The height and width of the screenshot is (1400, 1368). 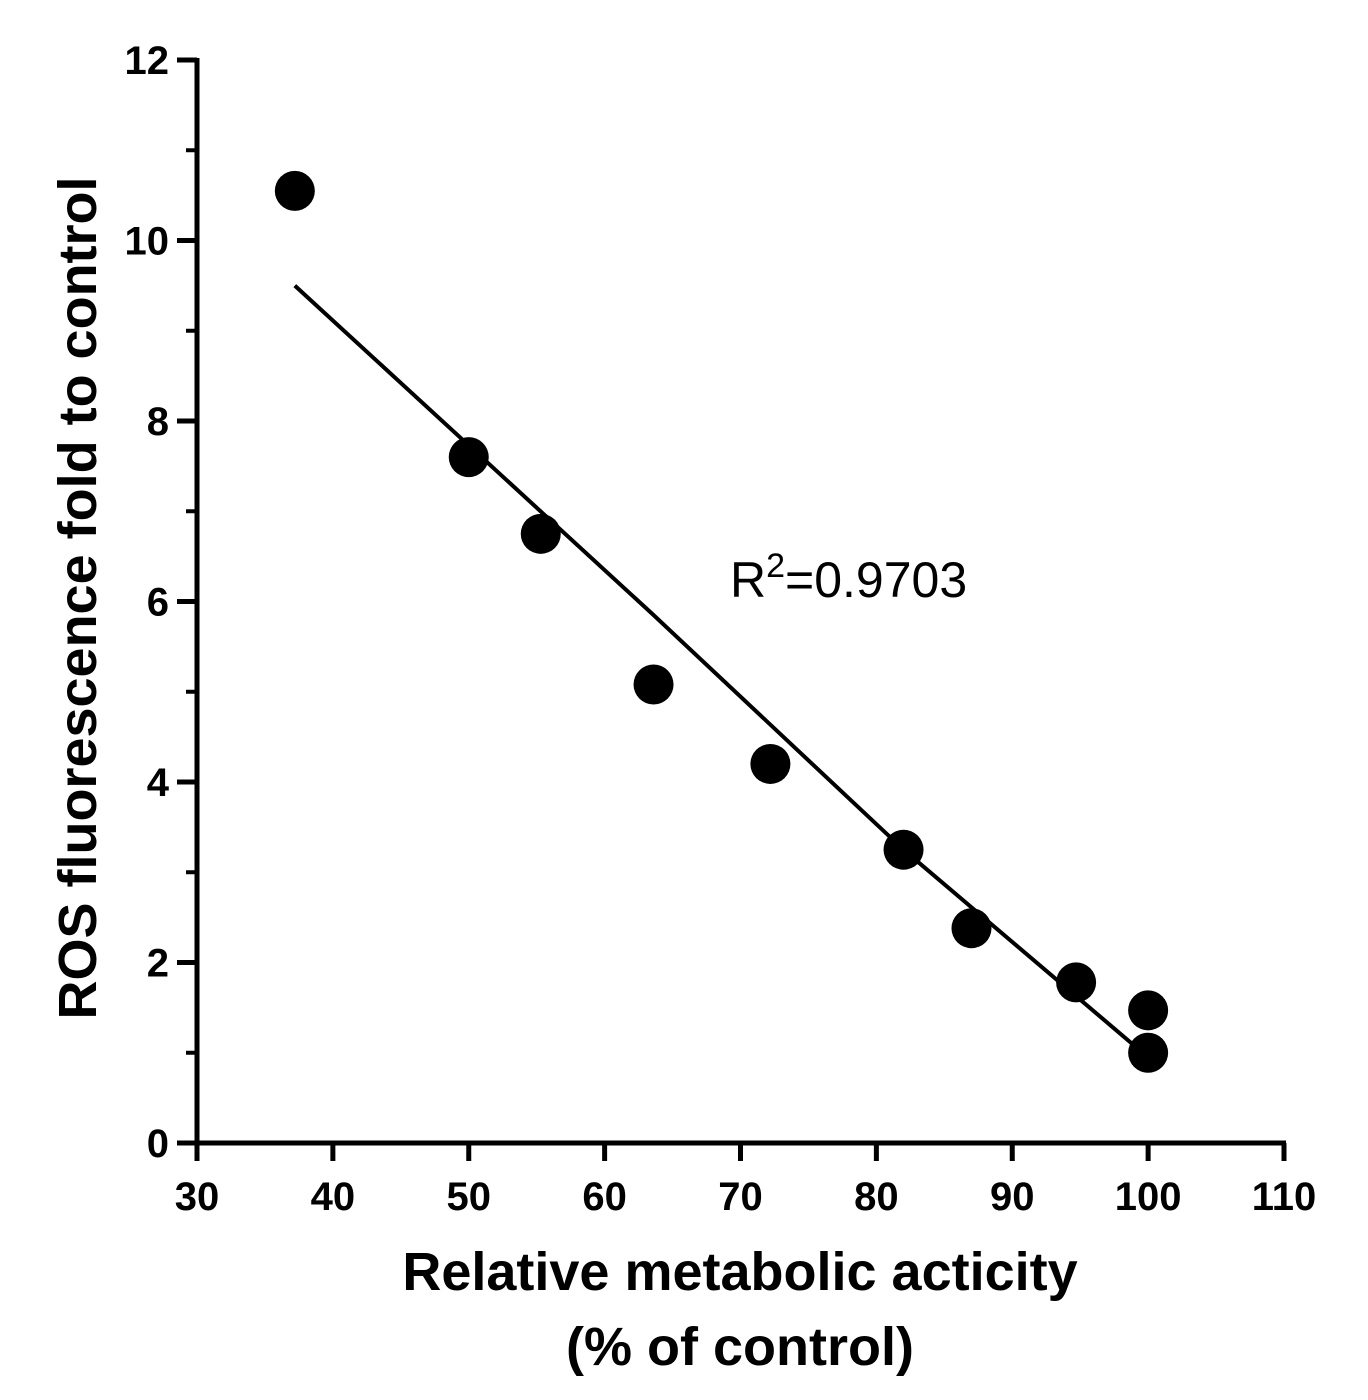 I want to click on x-tick-label: 70, so click(x=740, y=1197).